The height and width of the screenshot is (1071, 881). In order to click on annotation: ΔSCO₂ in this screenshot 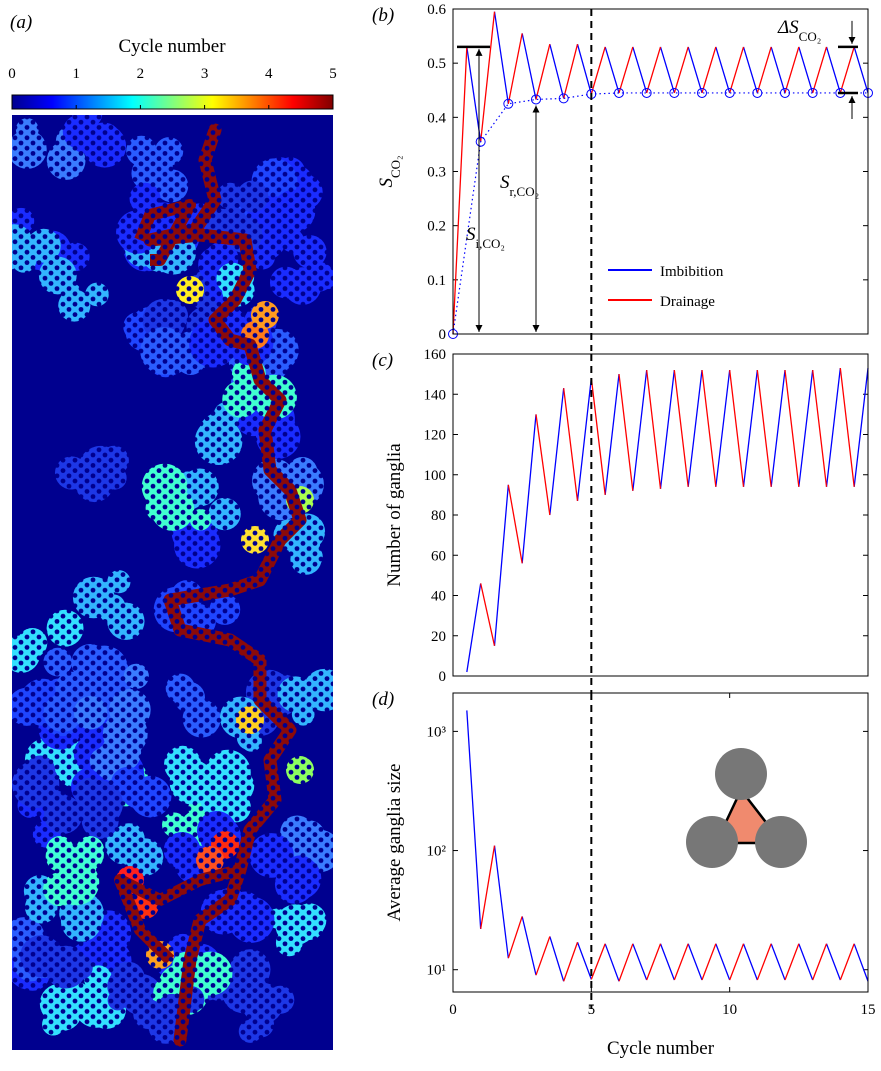, I will do `click(799, 30)`.